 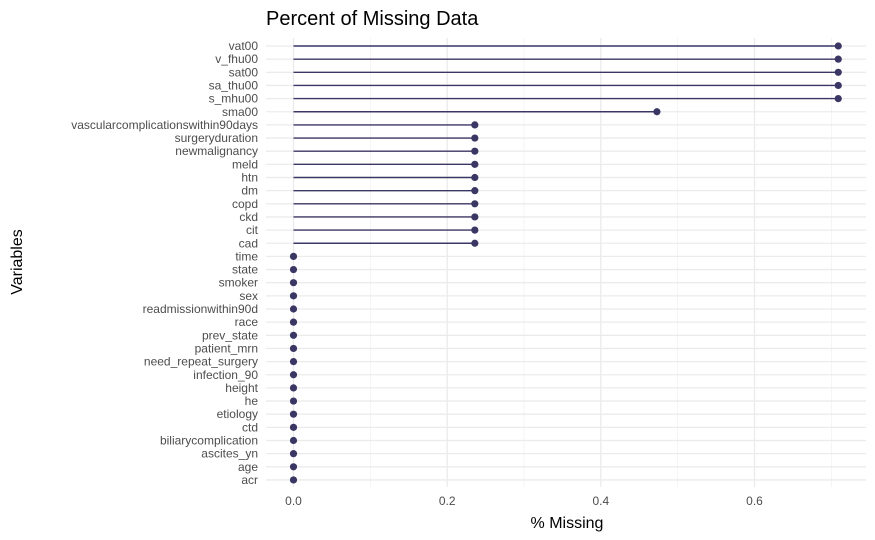 I want to click on point-sat00, so click(x=838, y=72).